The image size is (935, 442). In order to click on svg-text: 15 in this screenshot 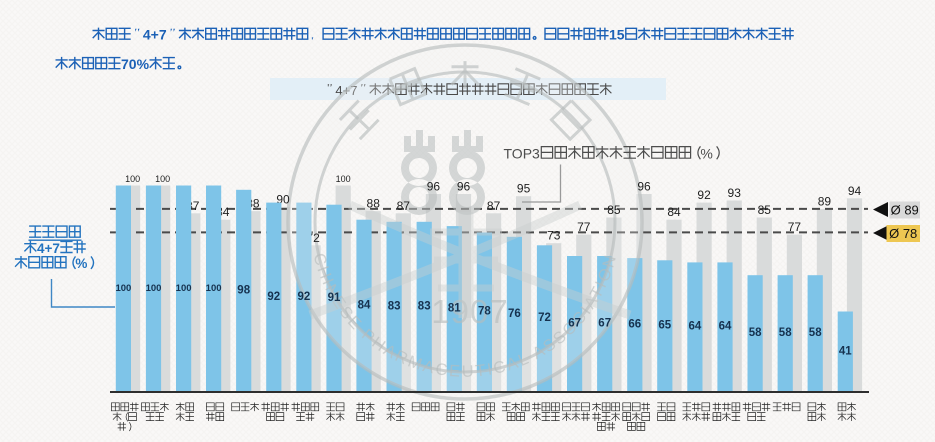, I will do `click(617, 35)`.